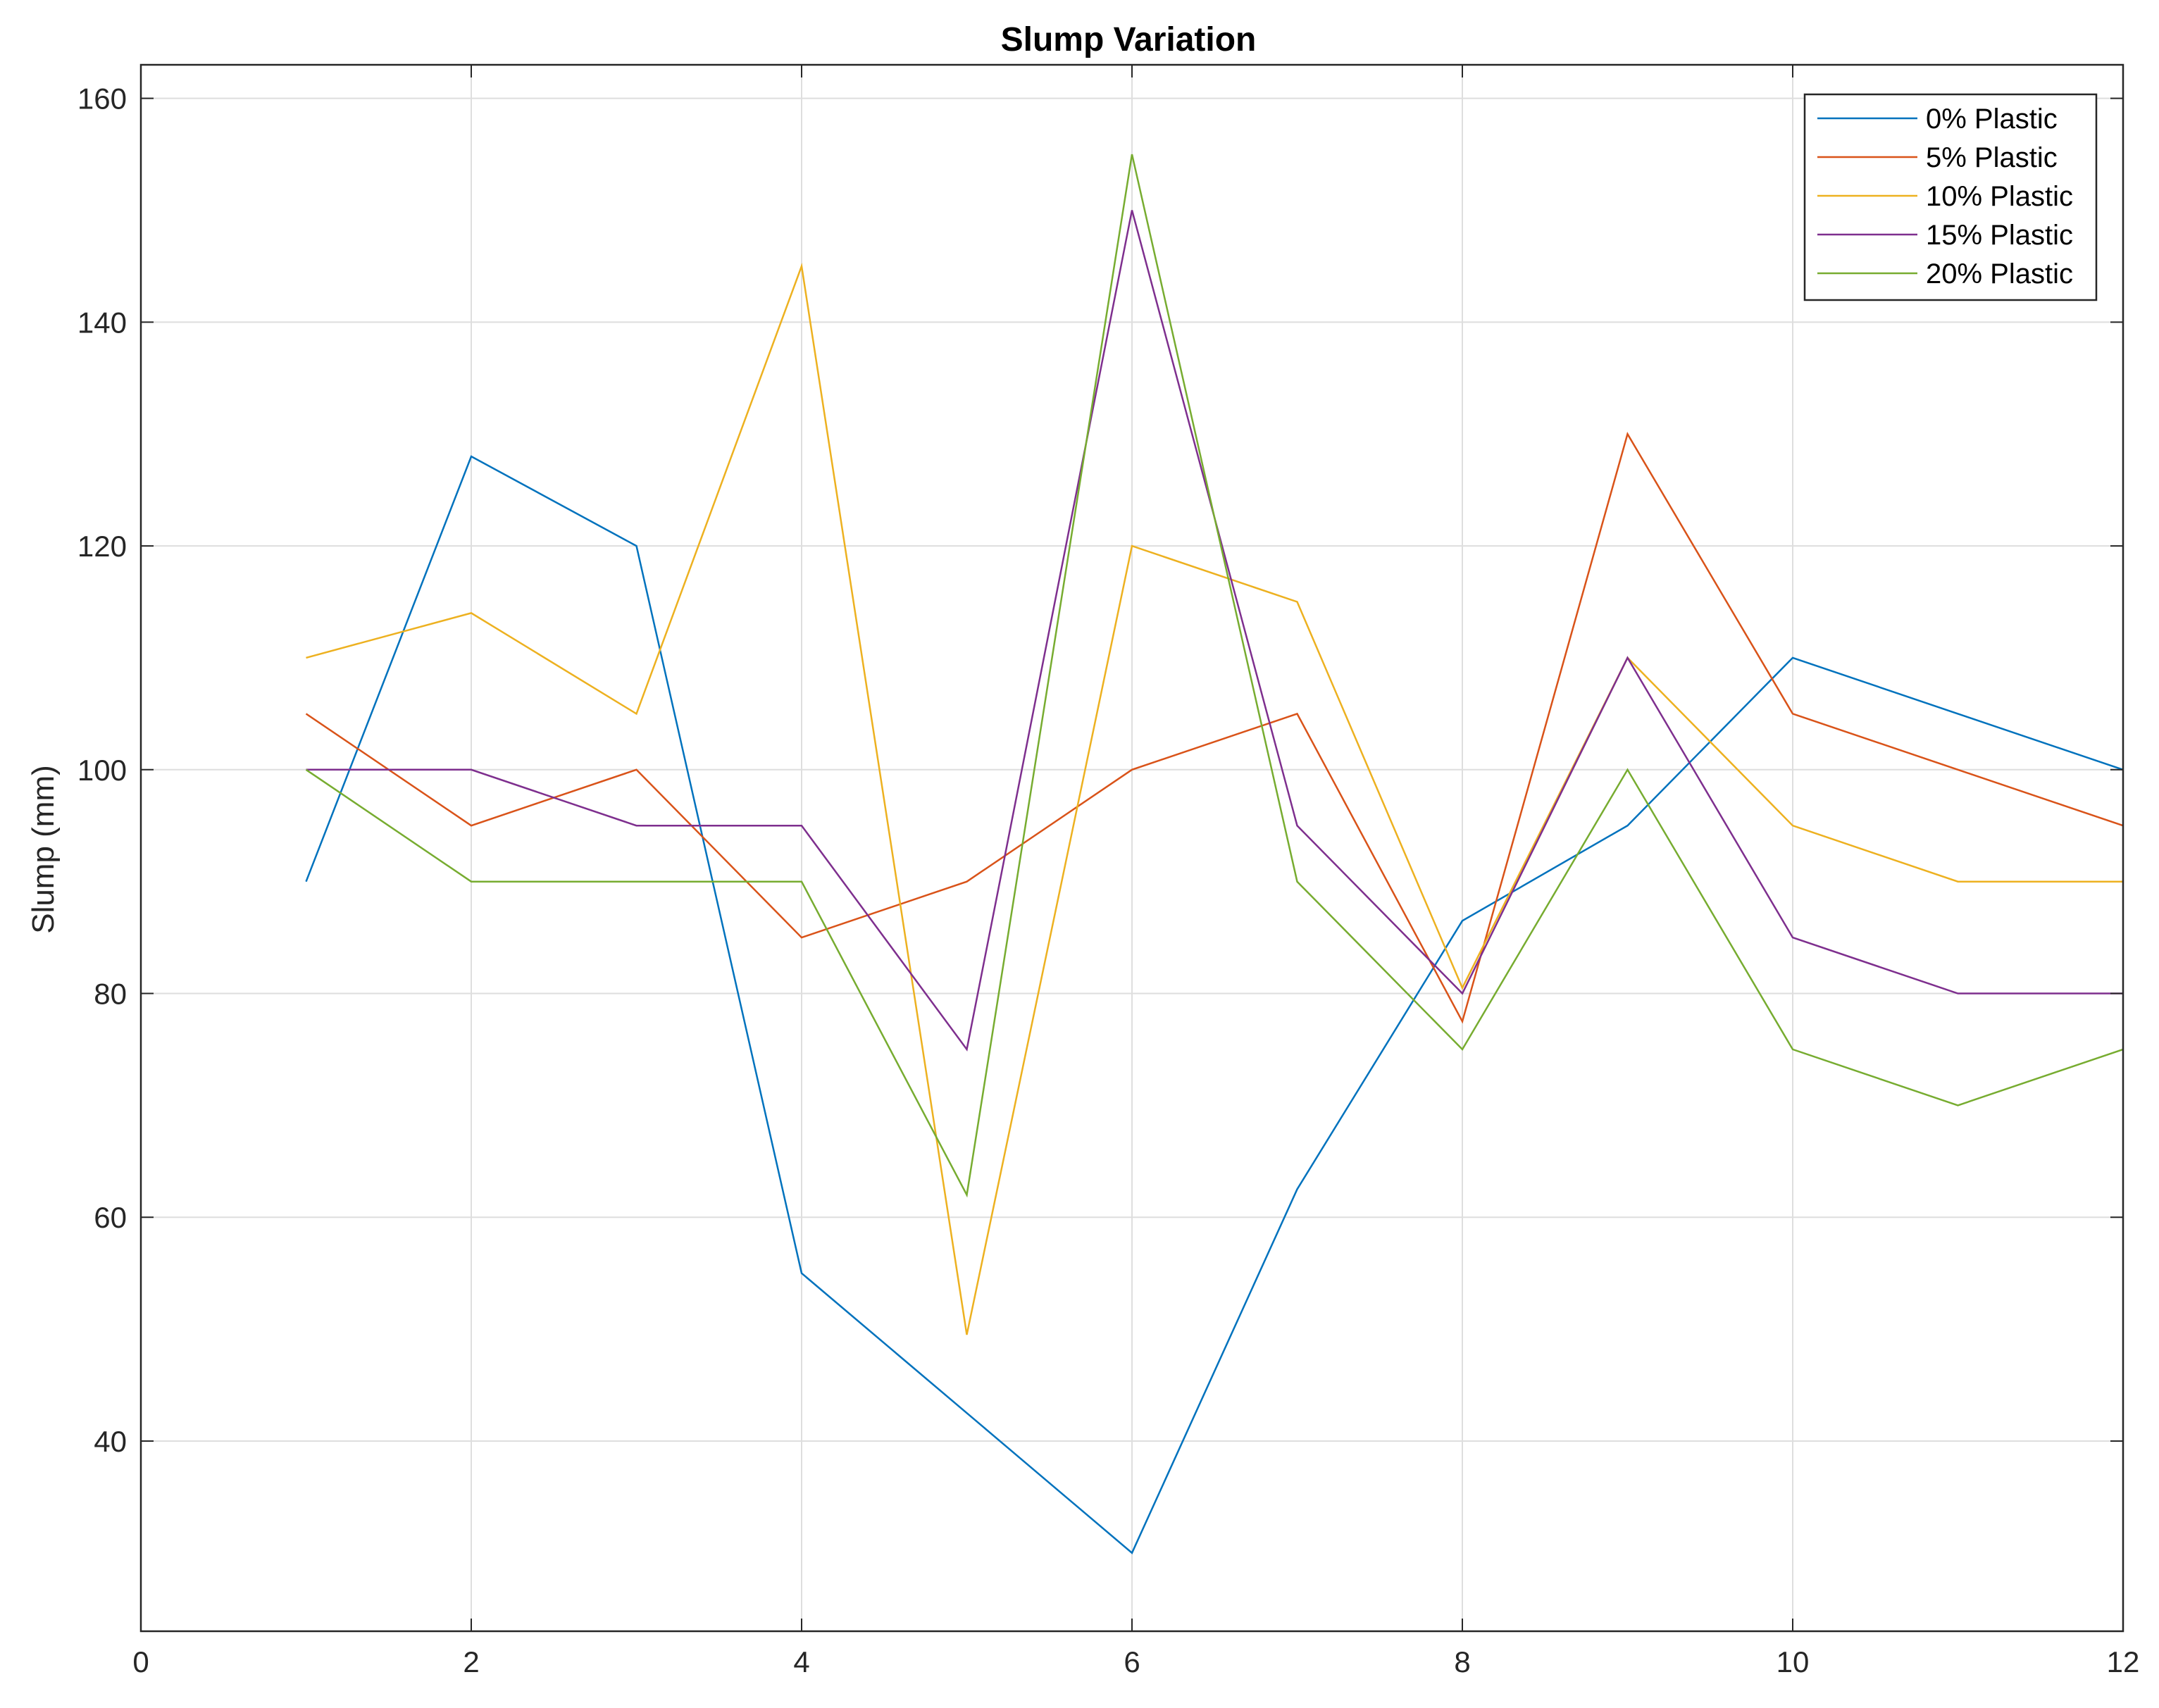  I want to click on x-tick-label: 10, so click(1793, 1661).